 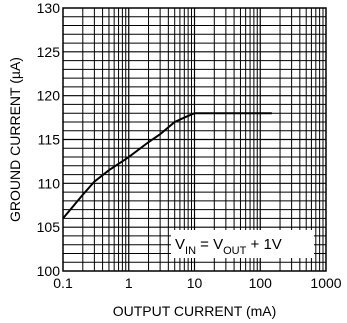 I want to click on y-tick-label: 120, so click(x=49, y=96).